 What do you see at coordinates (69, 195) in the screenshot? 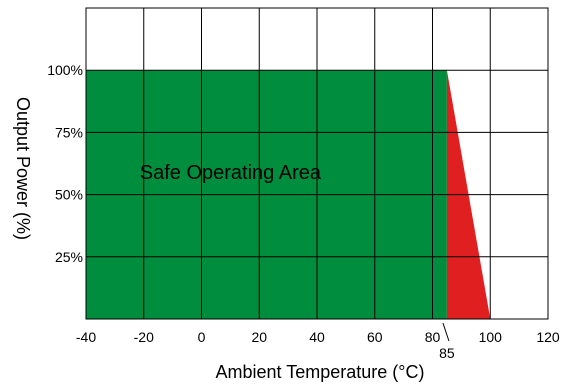
I see `y-tick-label: 50%` at bounding box center [69, 195].